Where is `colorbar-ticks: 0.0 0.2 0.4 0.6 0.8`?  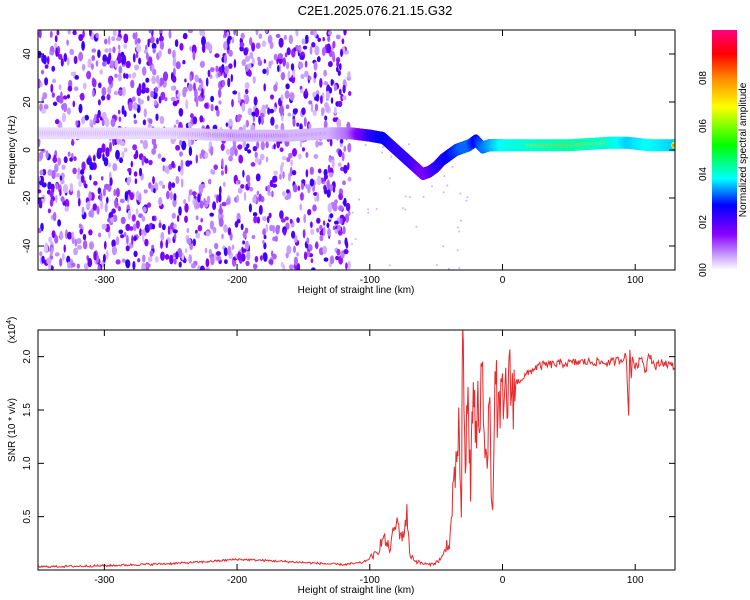 colorbar-ticks: 0.0 0.2 0.4 0.6 0.8 is located at coordinates (703, 174).